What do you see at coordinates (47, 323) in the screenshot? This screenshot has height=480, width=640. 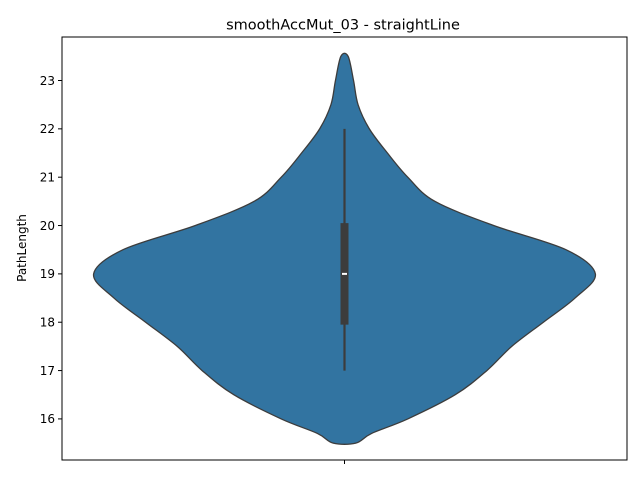 I see `y-tick-label: 18` at bounding box center [47, 323].